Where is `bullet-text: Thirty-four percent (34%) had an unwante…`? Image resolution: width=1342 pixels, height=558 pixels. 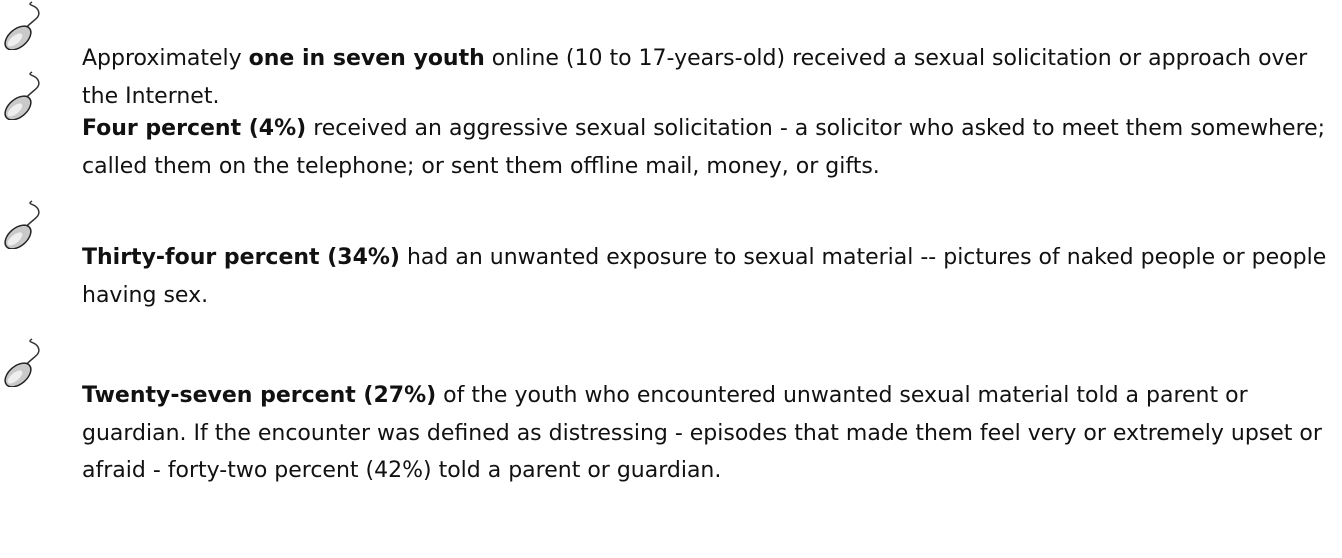 bullet-text: Thirty-four percent (34%) had an unwante… is located at coordinates (710, 276).